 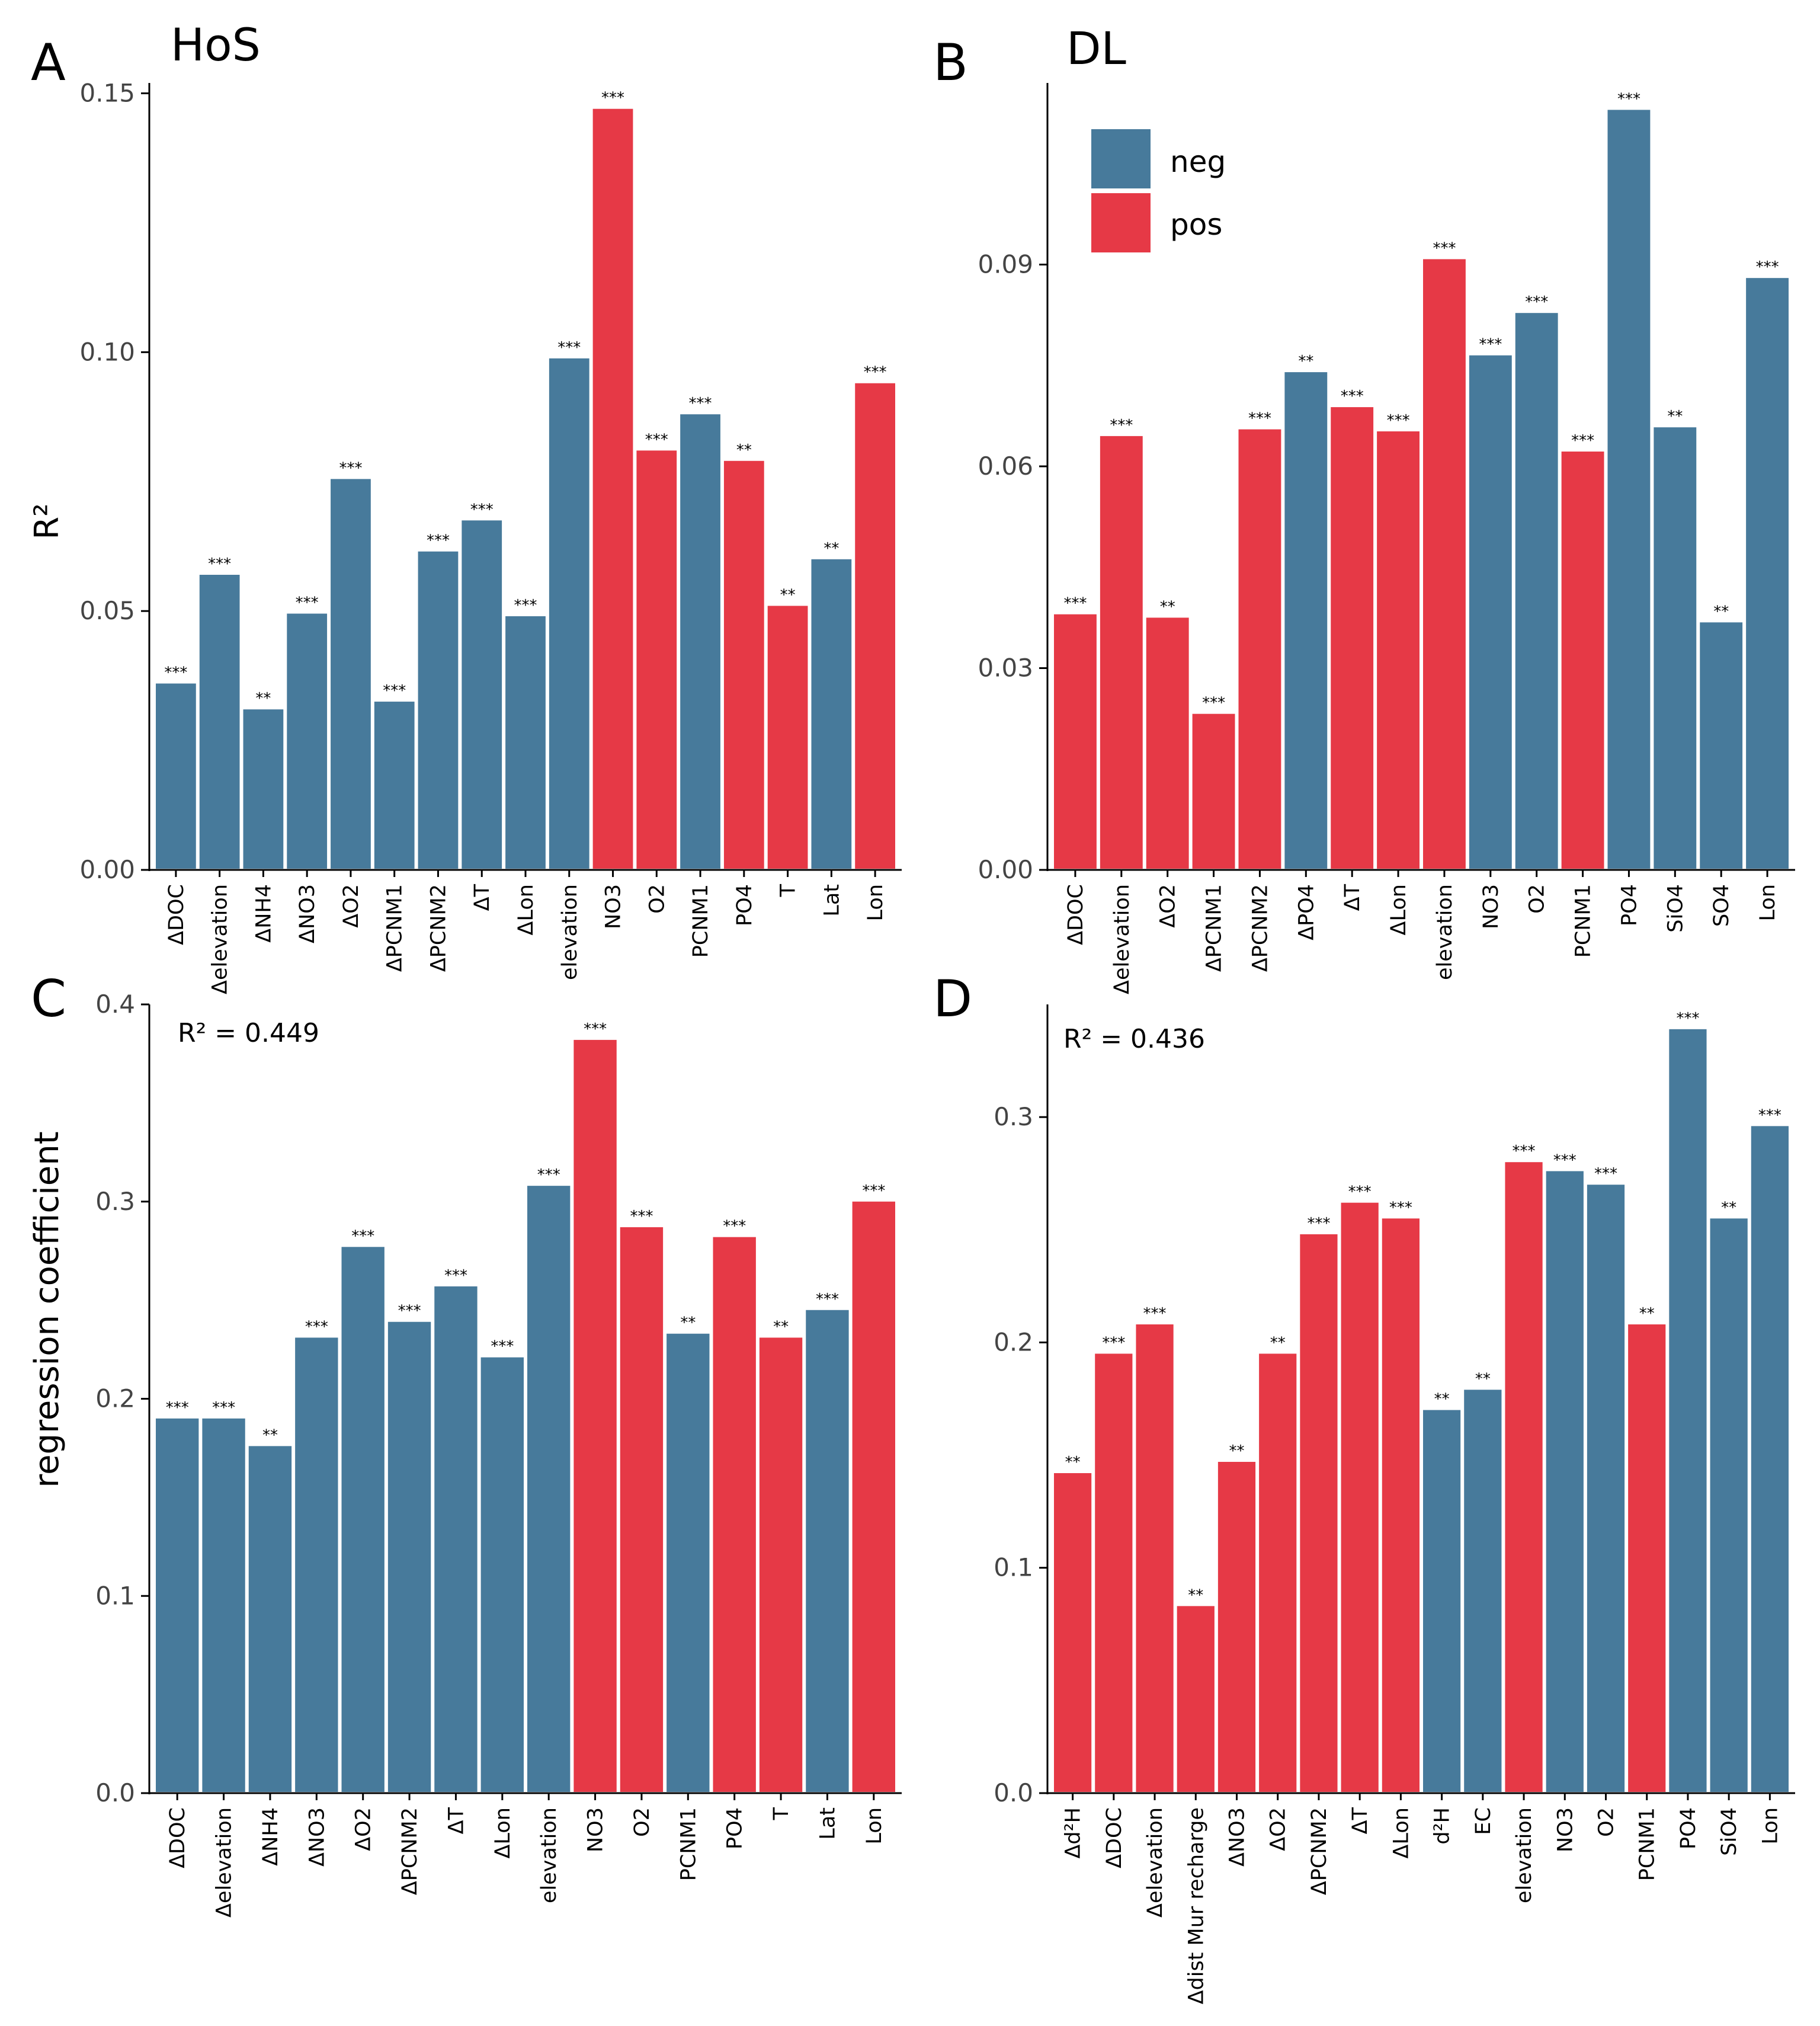 I want to click on panel-b-y-tick-label: 0.00, so click(x=1005, y=869).